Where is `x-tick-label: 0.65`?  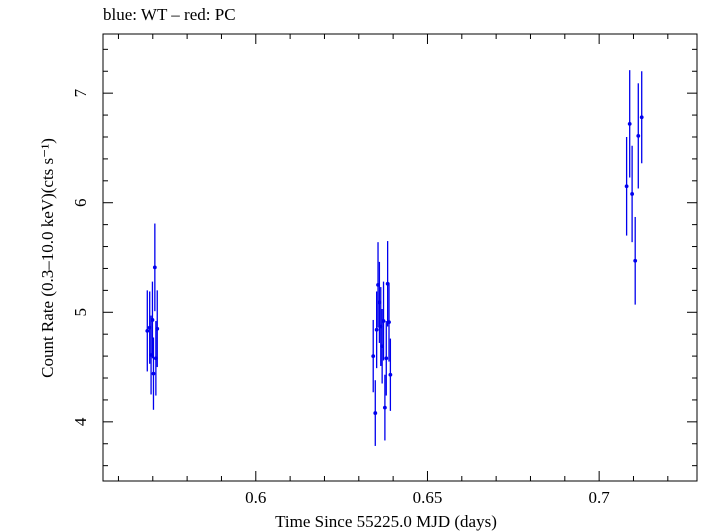 x-tick-label: 0.65 is located at coordinates (428, 497).